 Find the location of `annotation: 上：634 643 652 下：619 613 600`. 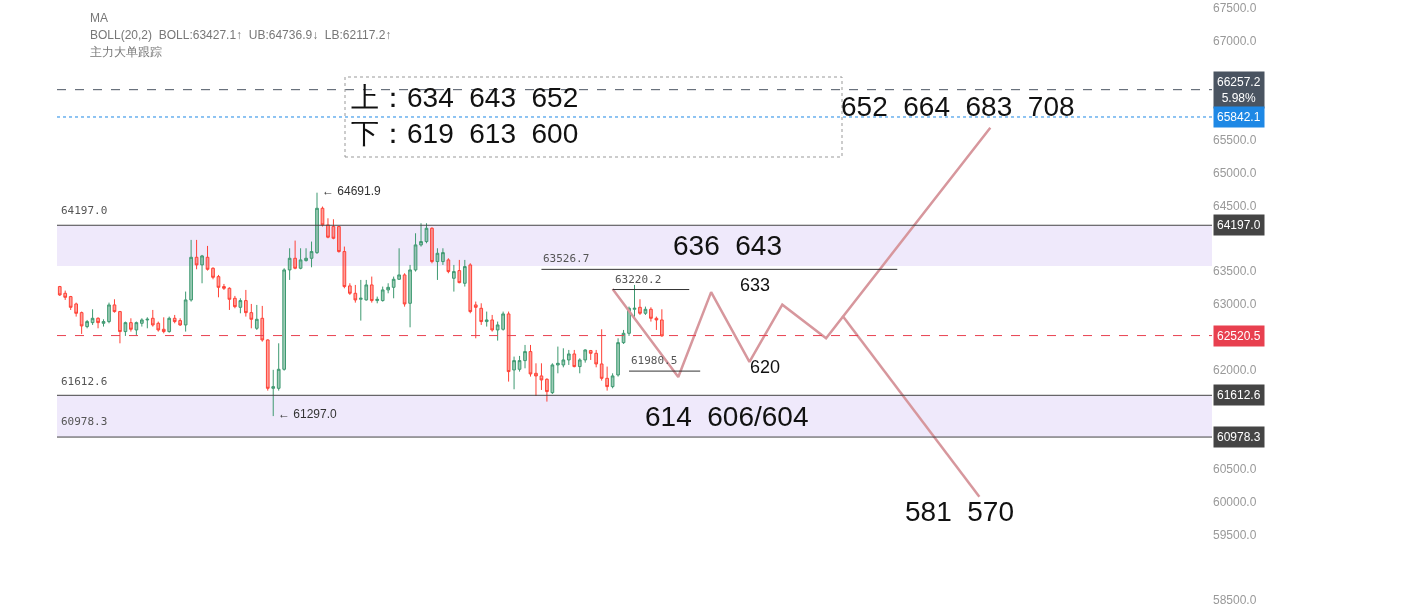

annotation: 上：634 643 652 下：619 613 600 is located at coordinates (465, 116).